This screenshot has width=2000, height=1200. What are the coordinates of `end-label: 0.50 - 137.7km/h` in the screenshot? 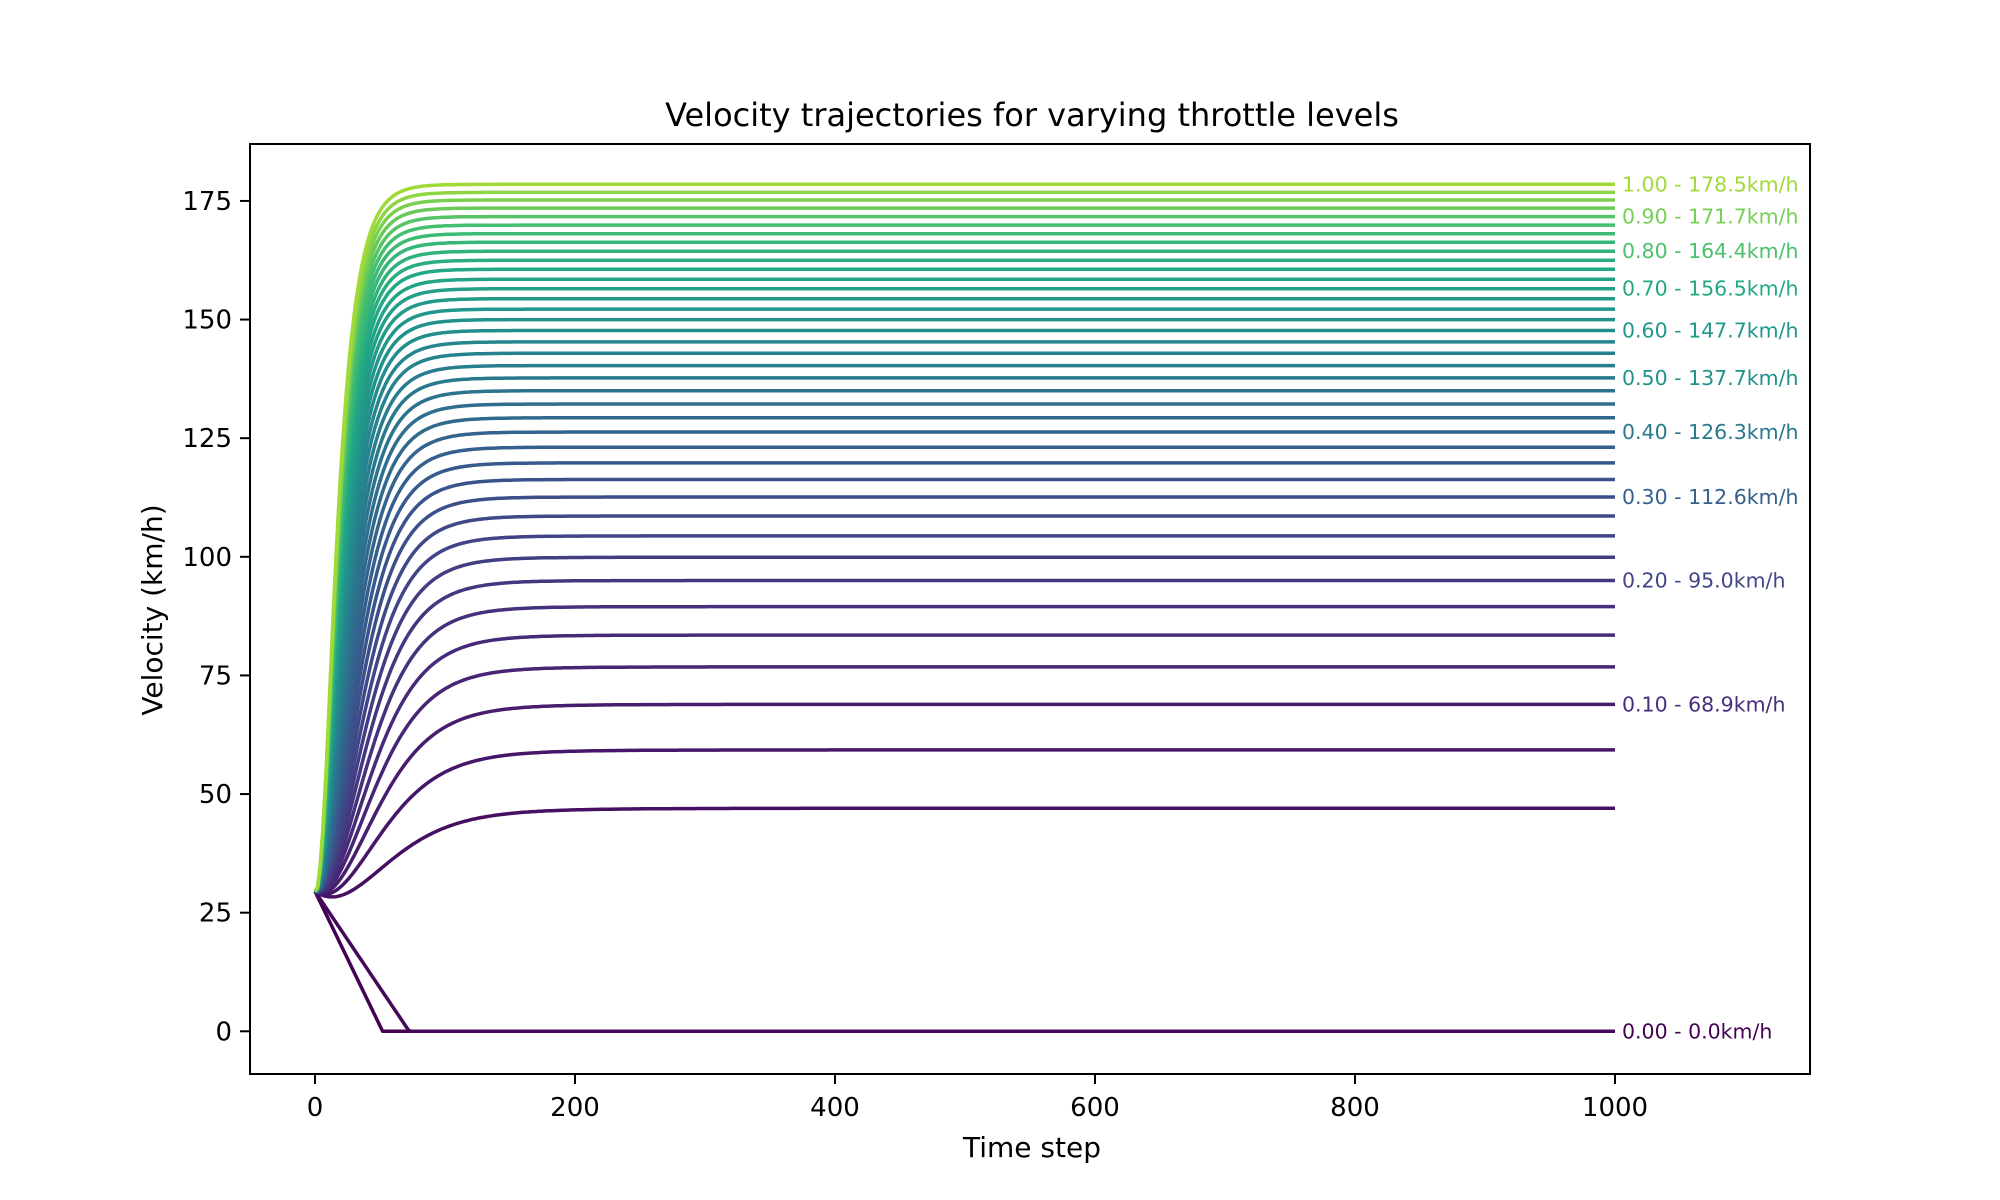 It's located at (1710, 378).